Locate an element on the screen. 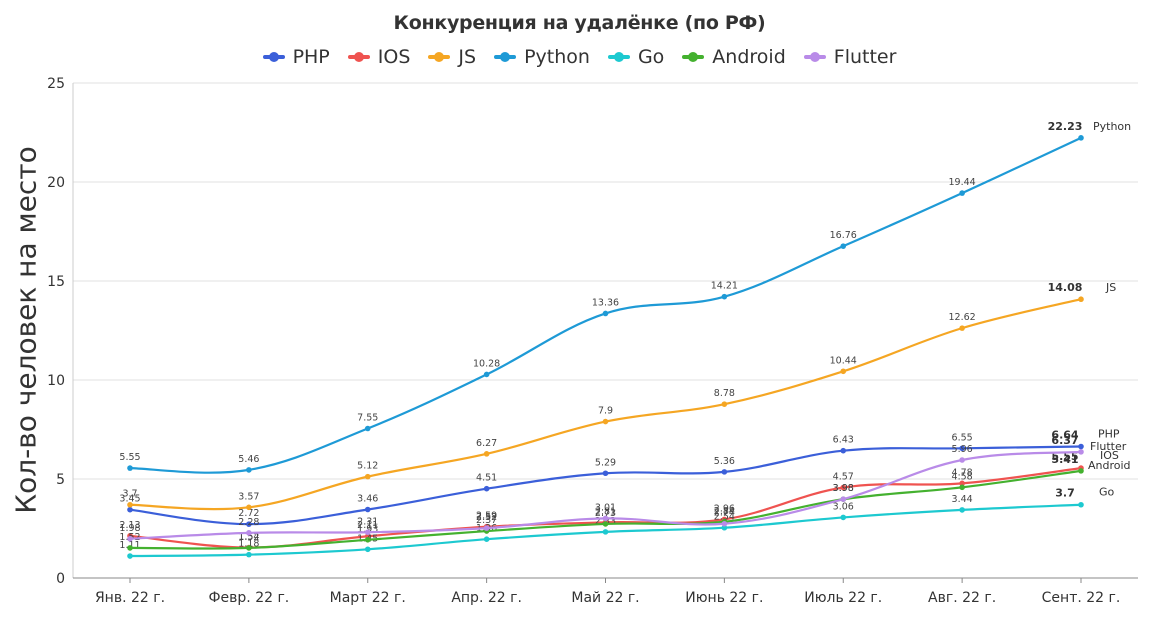 The height and width of the screenshot is (640, 1159). data-label-ios-0: 2.13 is located at coordinates (129, 525).